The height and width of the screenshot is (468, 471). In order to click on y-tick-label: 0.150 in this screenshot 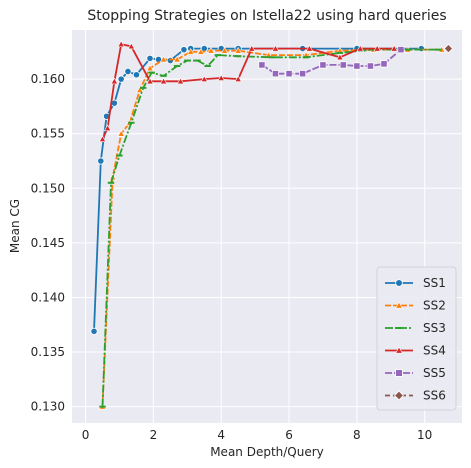, I will do `click(48, 188)`.